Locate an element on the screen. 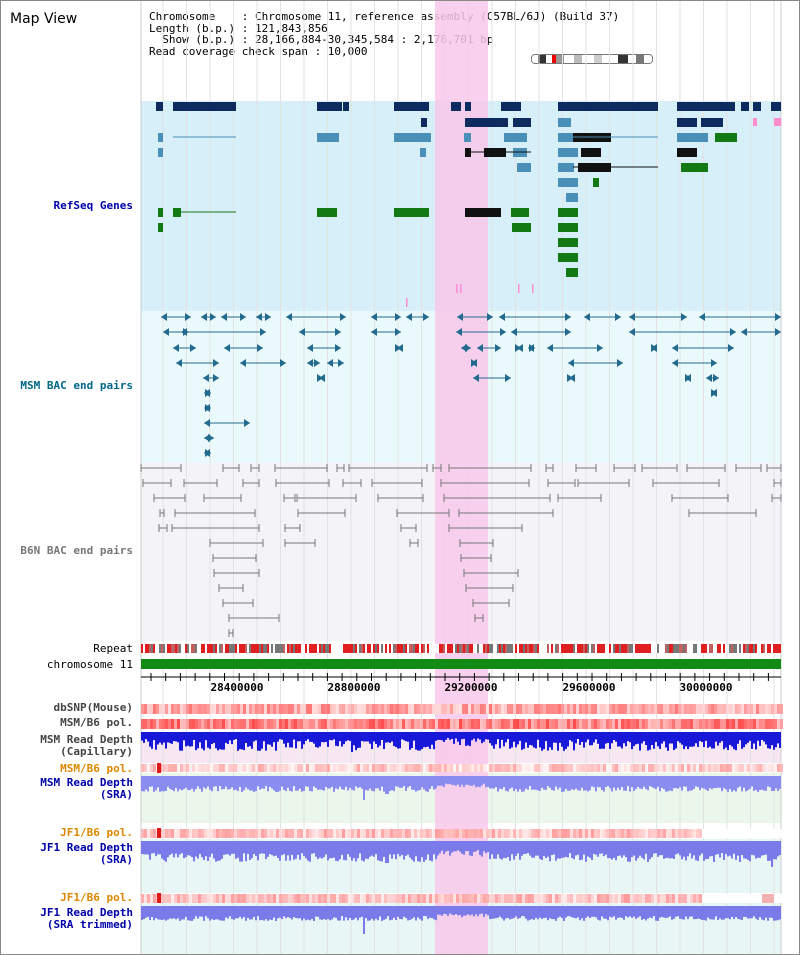 The height and width of the screenshot is (955, 800). track-label-refseq: RefSeq Genes is located at coordinates (93, 205).